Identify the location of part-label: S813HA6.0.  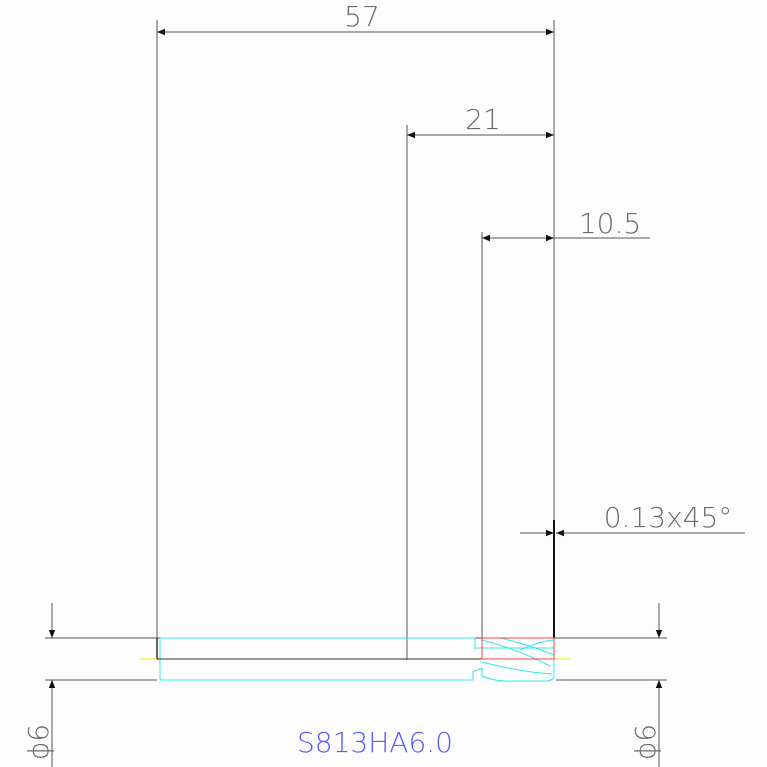
(375, 742).